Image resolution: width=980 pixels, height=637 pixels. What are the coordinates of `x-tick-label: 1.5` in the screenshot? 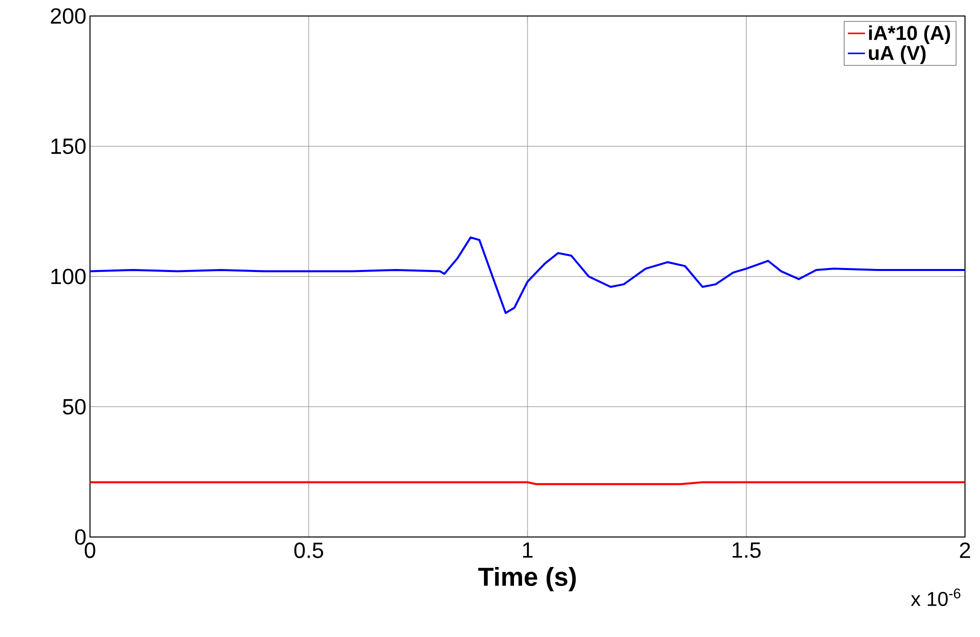 It's located at (746, 550).